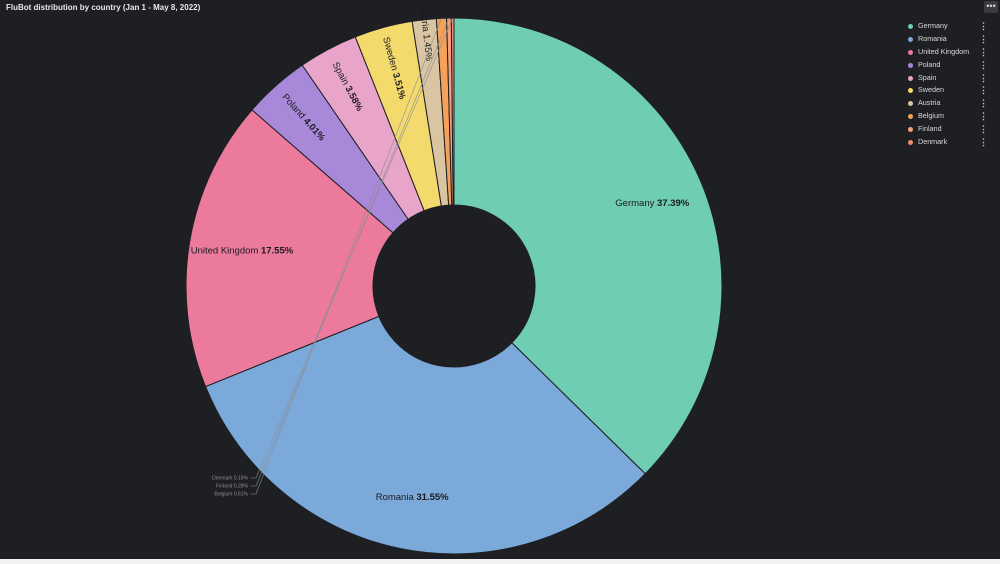 The height and width of the screenshot is (564, 1000). Describe the element at coordinates (931, 116) in the screenshot. I see `legend-label: Belgium` at that location.